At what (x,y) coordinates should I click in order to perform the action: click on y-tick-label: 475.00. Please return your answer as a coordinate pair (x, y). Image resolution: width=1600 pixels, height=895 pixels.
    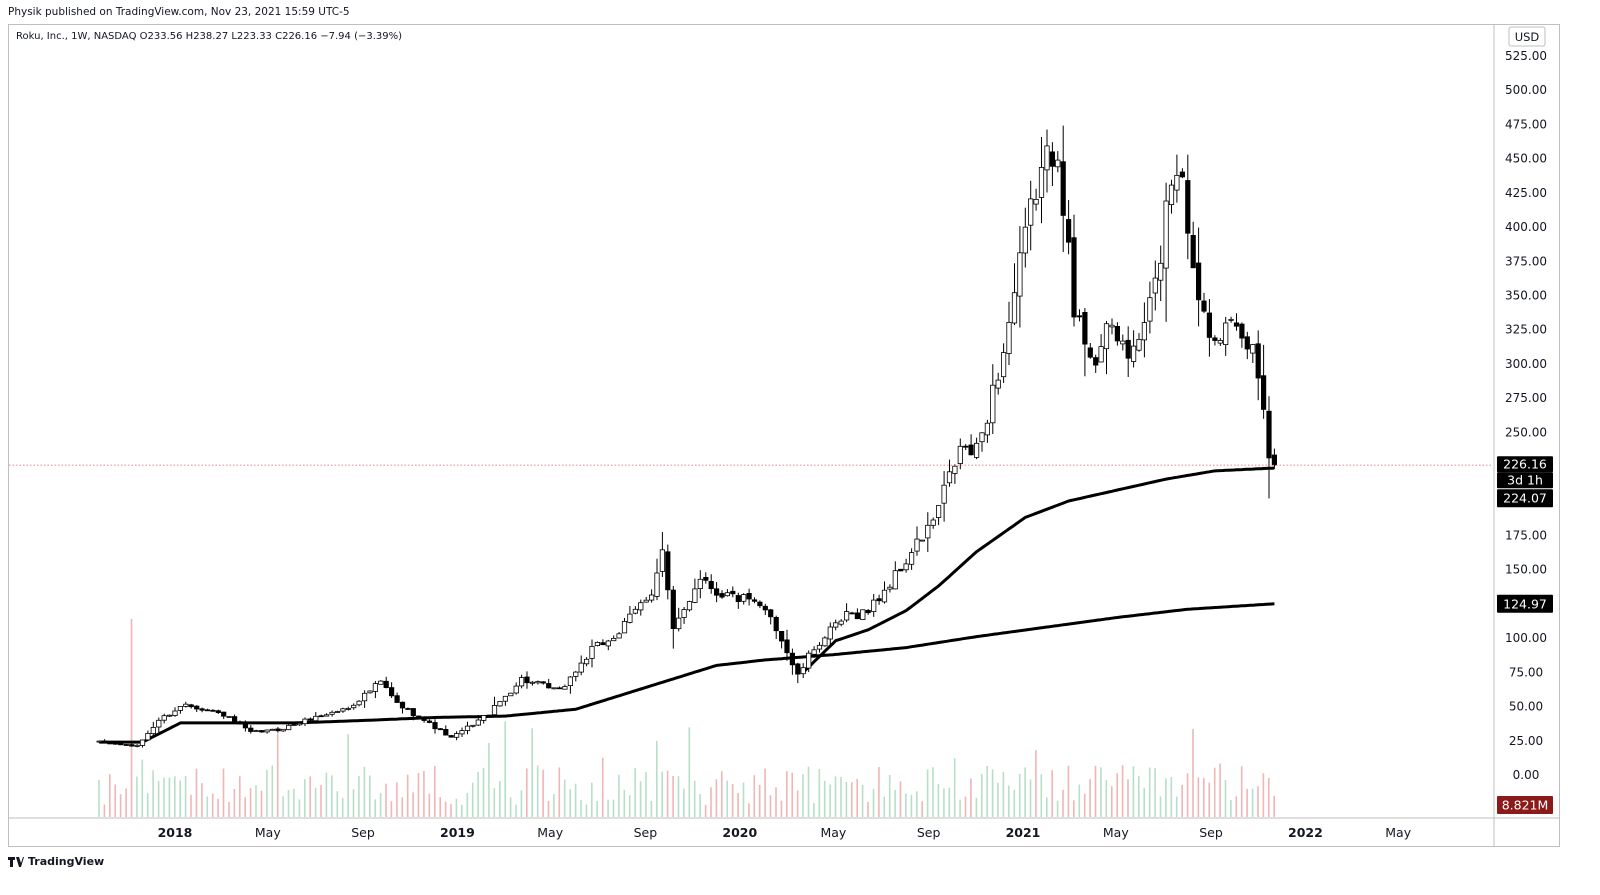
    Looking at the image, I should click on (1526, 124).